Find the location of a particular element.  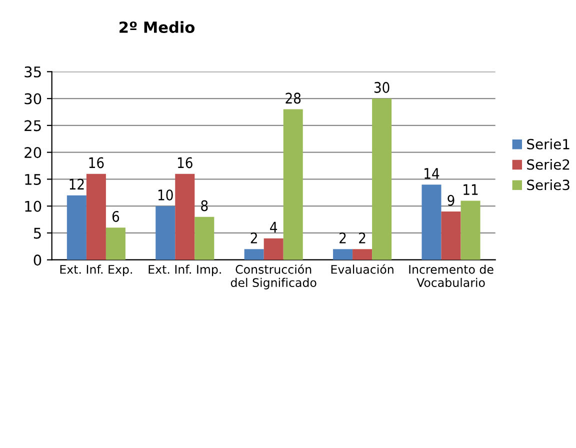

y-tick-label: 20 is located at coordinates (33, 152).